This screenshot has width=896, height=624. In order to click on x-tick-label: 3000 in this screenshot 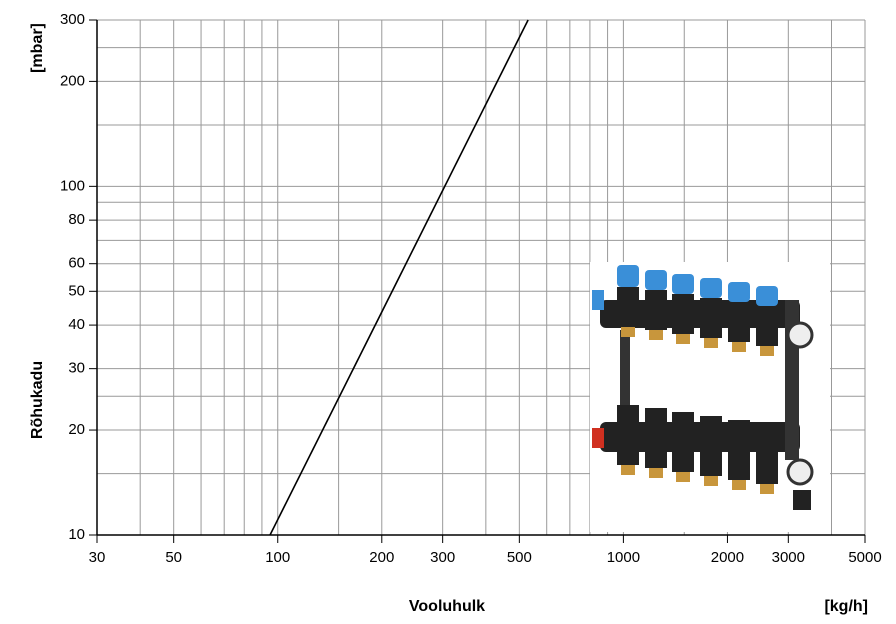, I will do `click(788, 557)`.